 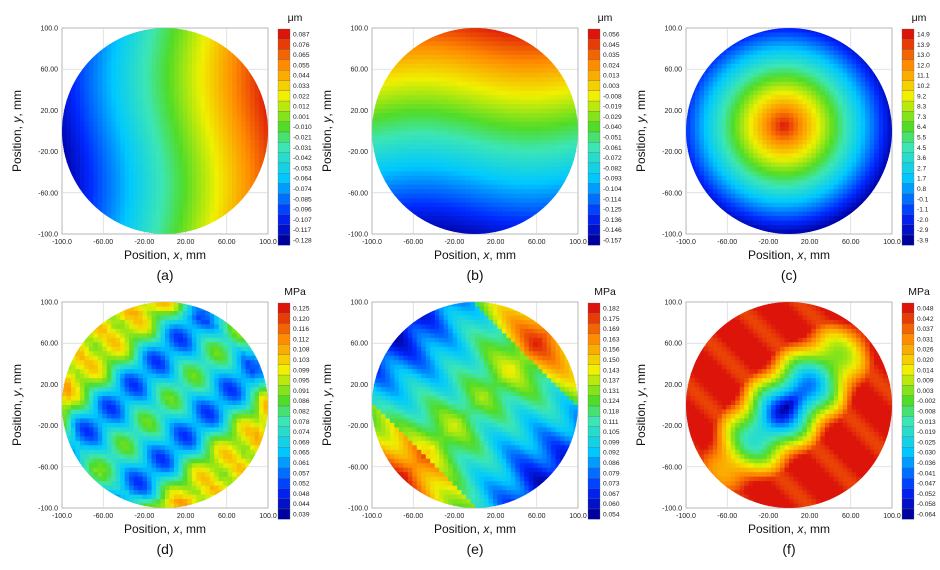 I want to click on x-tick-label: 60.00, so click(x=537, y=242).